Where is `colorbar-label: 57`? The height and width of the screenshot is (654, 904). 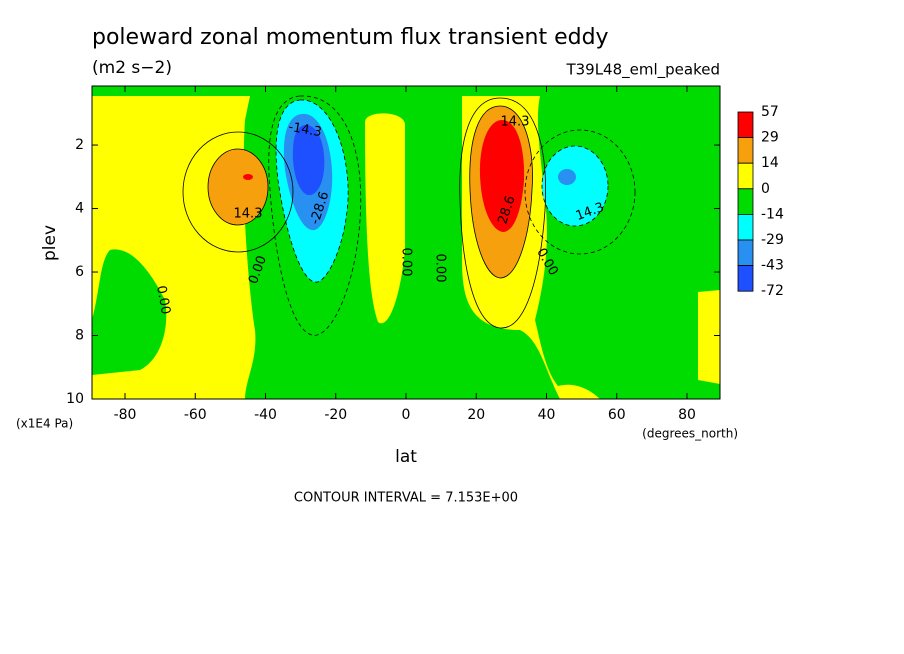 colorbar-label: 57 is located at coordinates (770, 112).